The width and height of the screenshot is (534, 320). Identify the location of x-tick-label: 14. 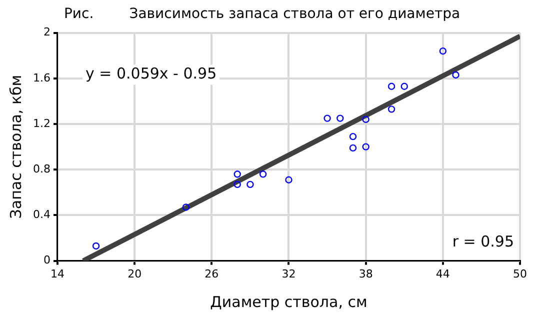
(57, 273).